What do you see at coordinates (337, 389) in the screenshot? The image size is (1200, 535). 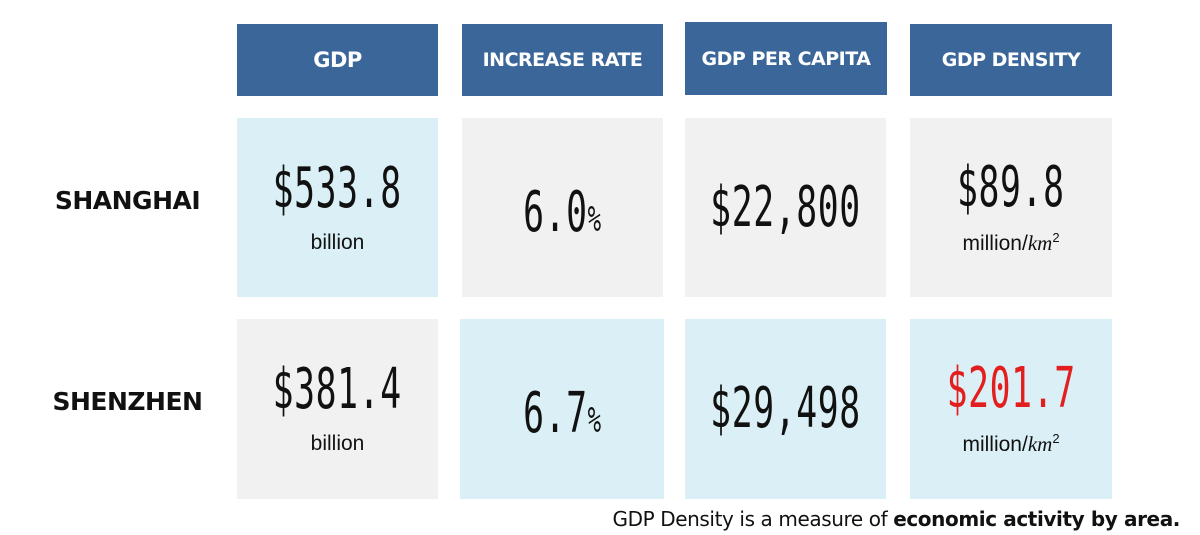 I see `value-shenzhen-gdp: $381.4` at bounding box center [337, 389].